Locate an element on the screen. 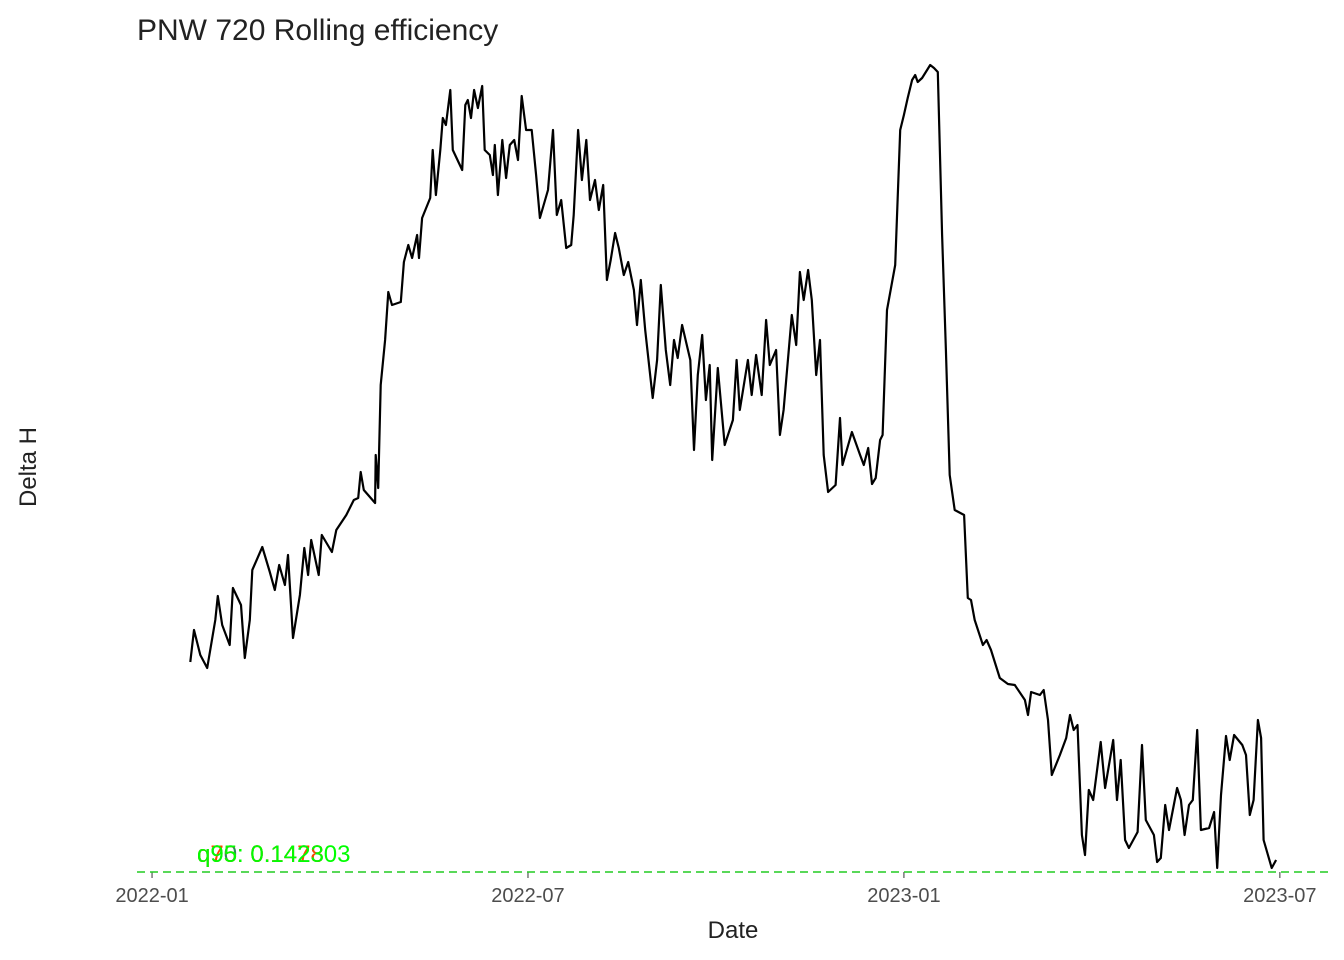 The width and height of the screenshot is (1344, 960). annotation: q75: 0.1478 is located at coordinates (260, 854).